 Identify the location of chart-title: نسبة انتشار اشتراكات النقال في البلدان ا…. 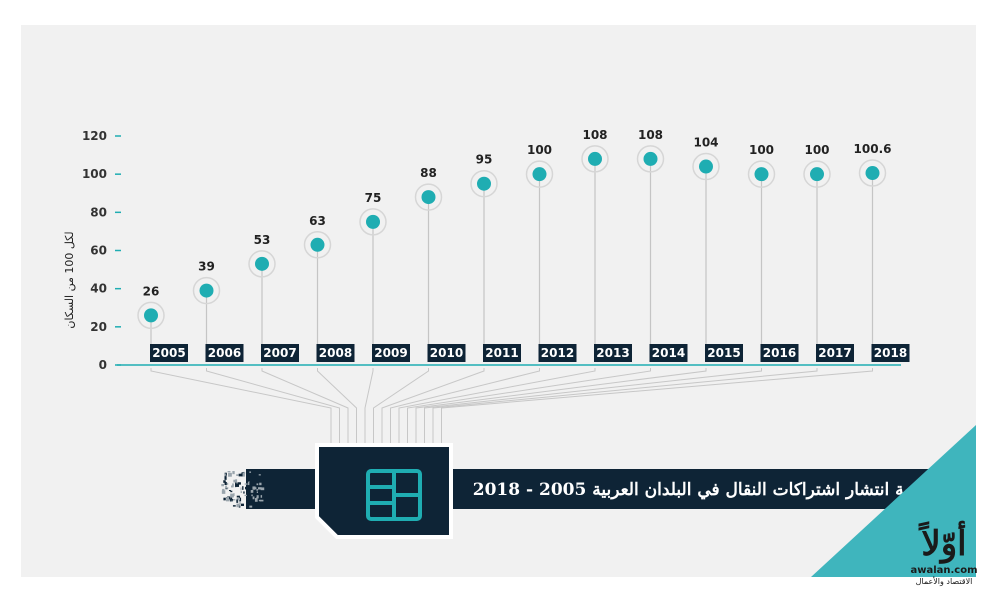
(701, 490).